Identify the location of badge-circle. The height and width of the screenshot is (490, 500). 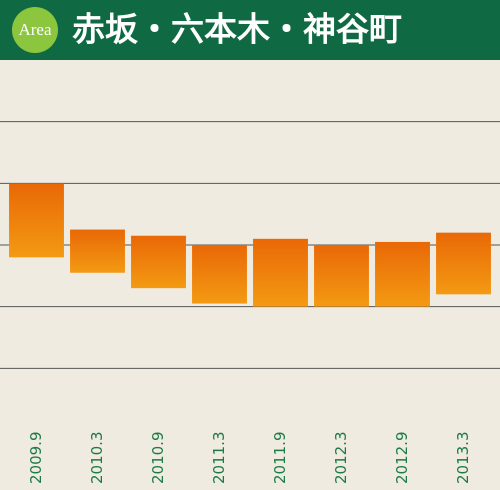
(35, 30).